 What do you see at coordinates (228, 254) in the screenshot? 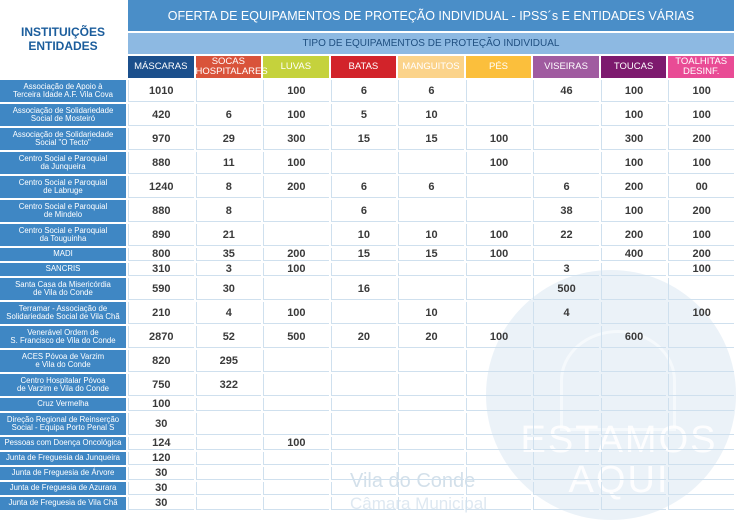
I see `quantity-cell: 35` at bounding box center [228, 254].